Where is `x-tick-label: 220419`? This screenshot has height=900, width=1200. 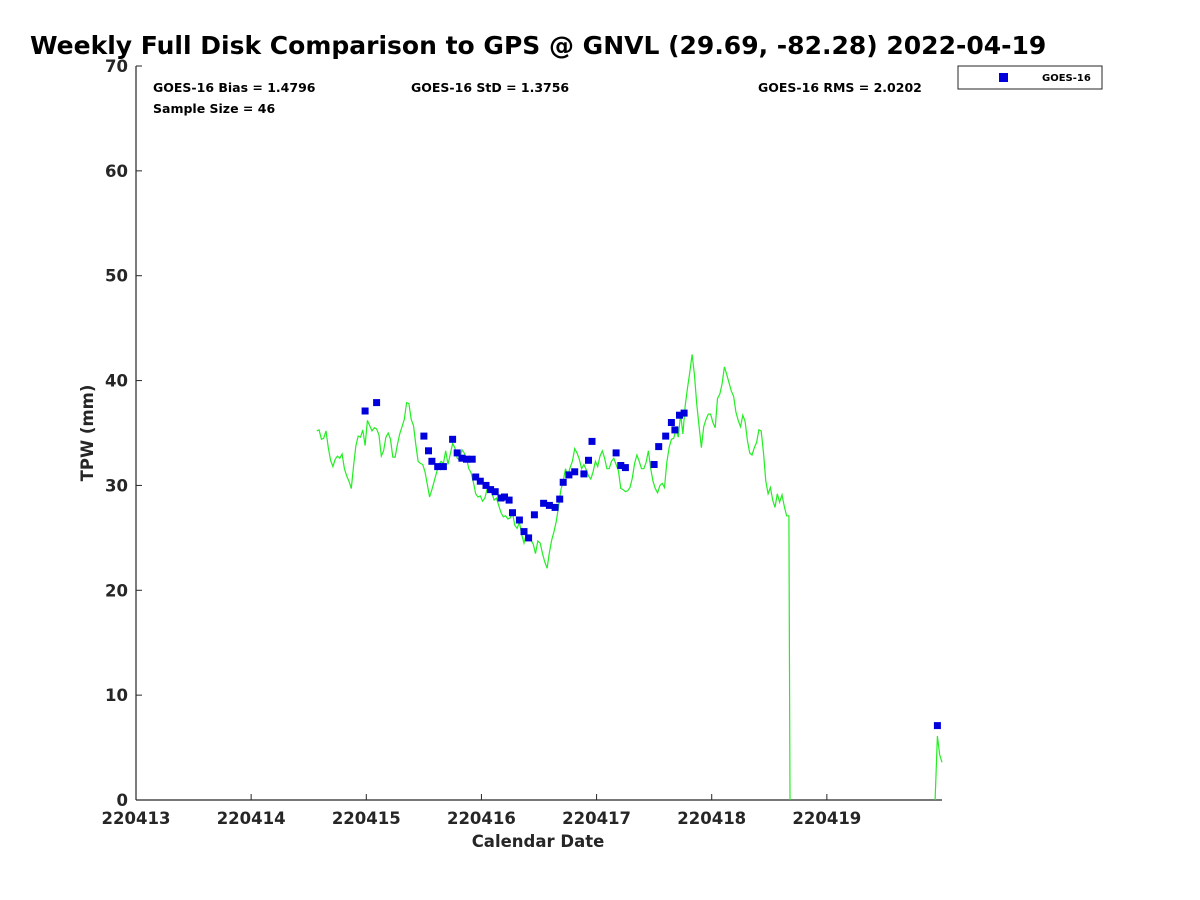
x-tick-label: 220419 is located at coordinates (826, 818).